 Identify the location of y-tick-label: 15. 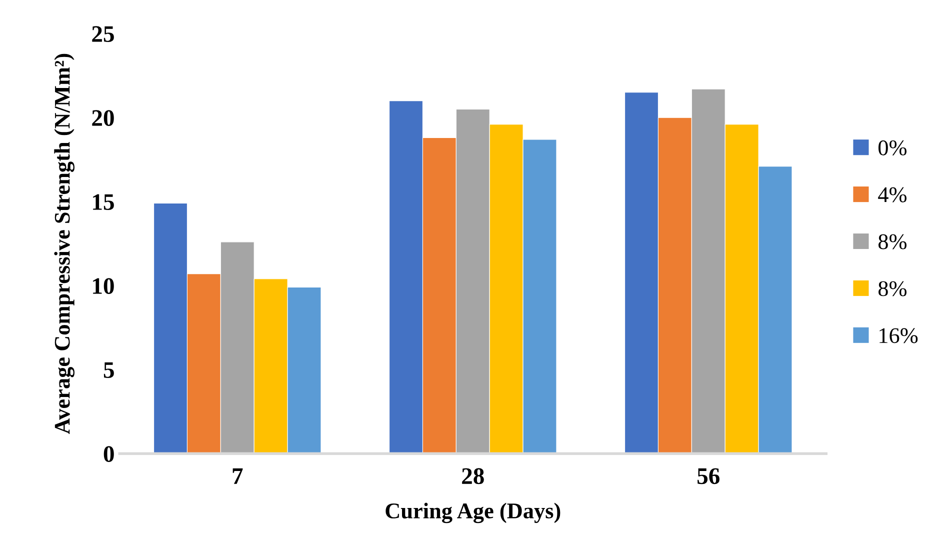
(103, 202).